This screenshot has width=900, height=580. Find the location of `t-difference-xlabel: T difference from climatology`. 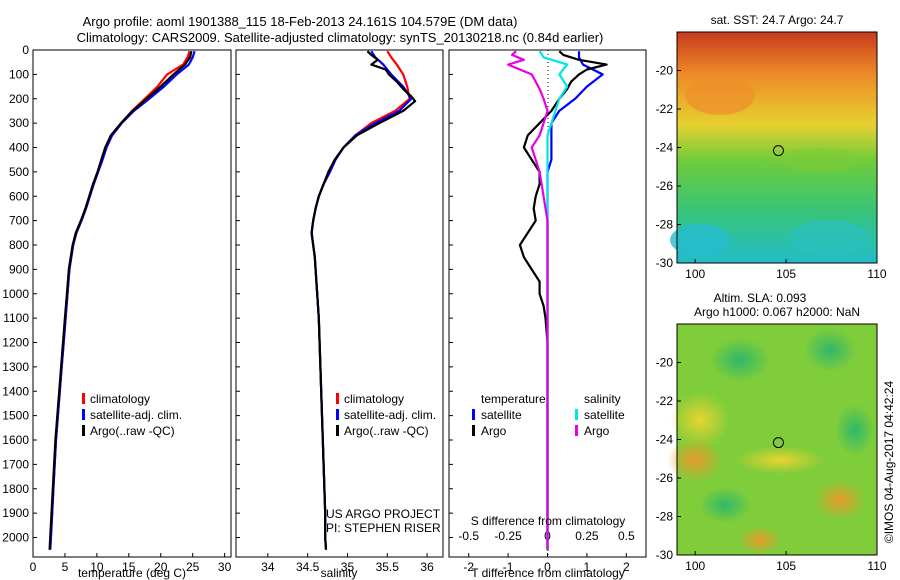

t-difference-xlabel: T difference from climatology is located at coordinates (548, 573).